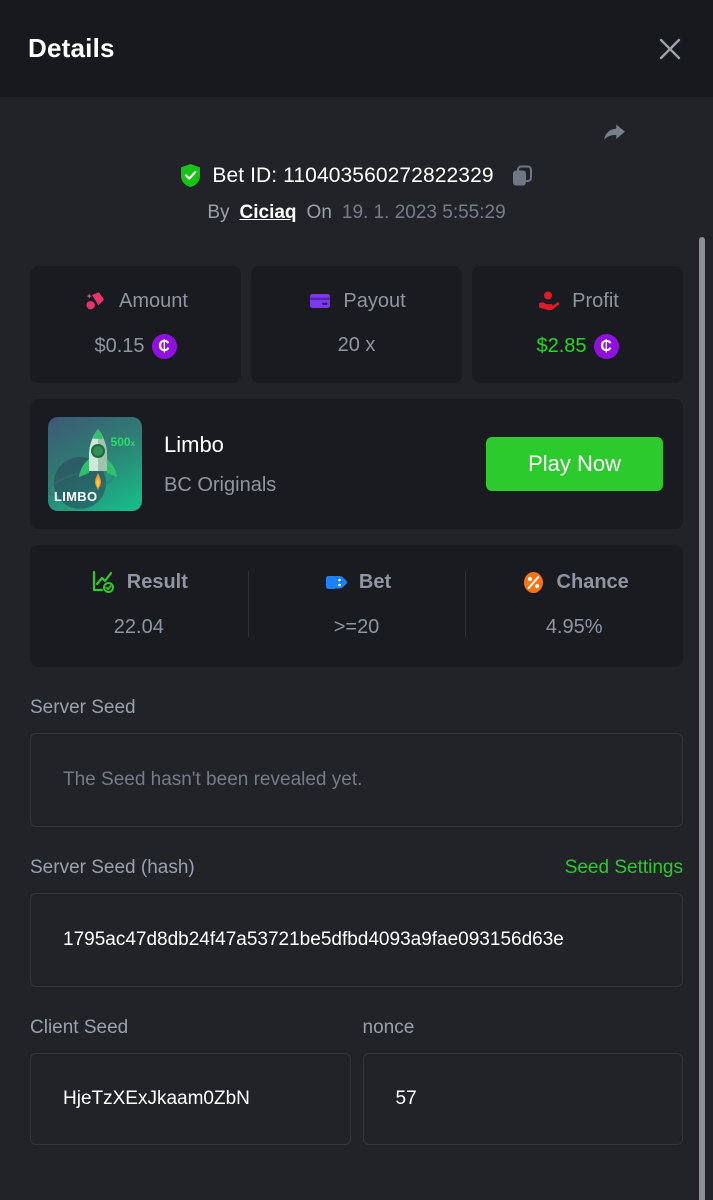  What do you see at coordinates (615, 134) in the screenshot?
I see `share-arrow-icon` at bounding box center [615, 134].